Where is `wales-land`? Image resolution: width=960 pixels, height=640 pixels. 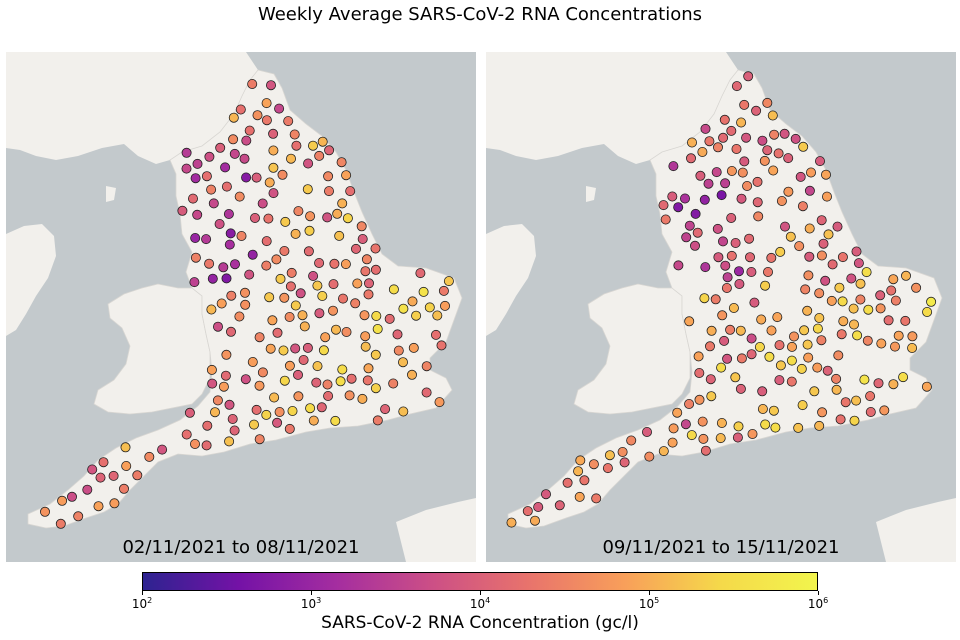
wales-land is located at coordinates (632, 349).